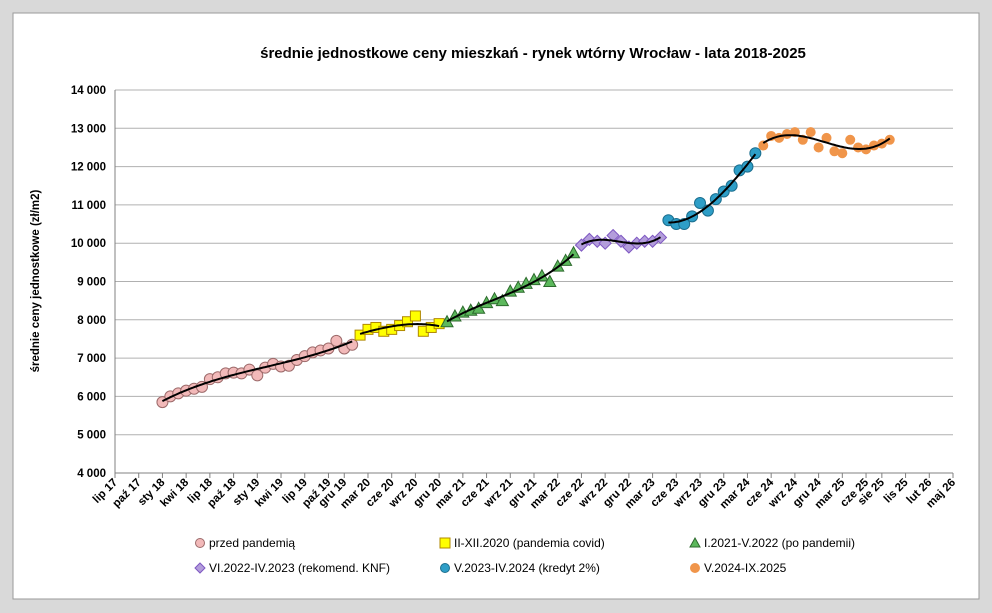 This screenshot has width=992, height=613. I want to click on legend-label: I.2021-V.2022 (po pandemii), so click(779, 543).